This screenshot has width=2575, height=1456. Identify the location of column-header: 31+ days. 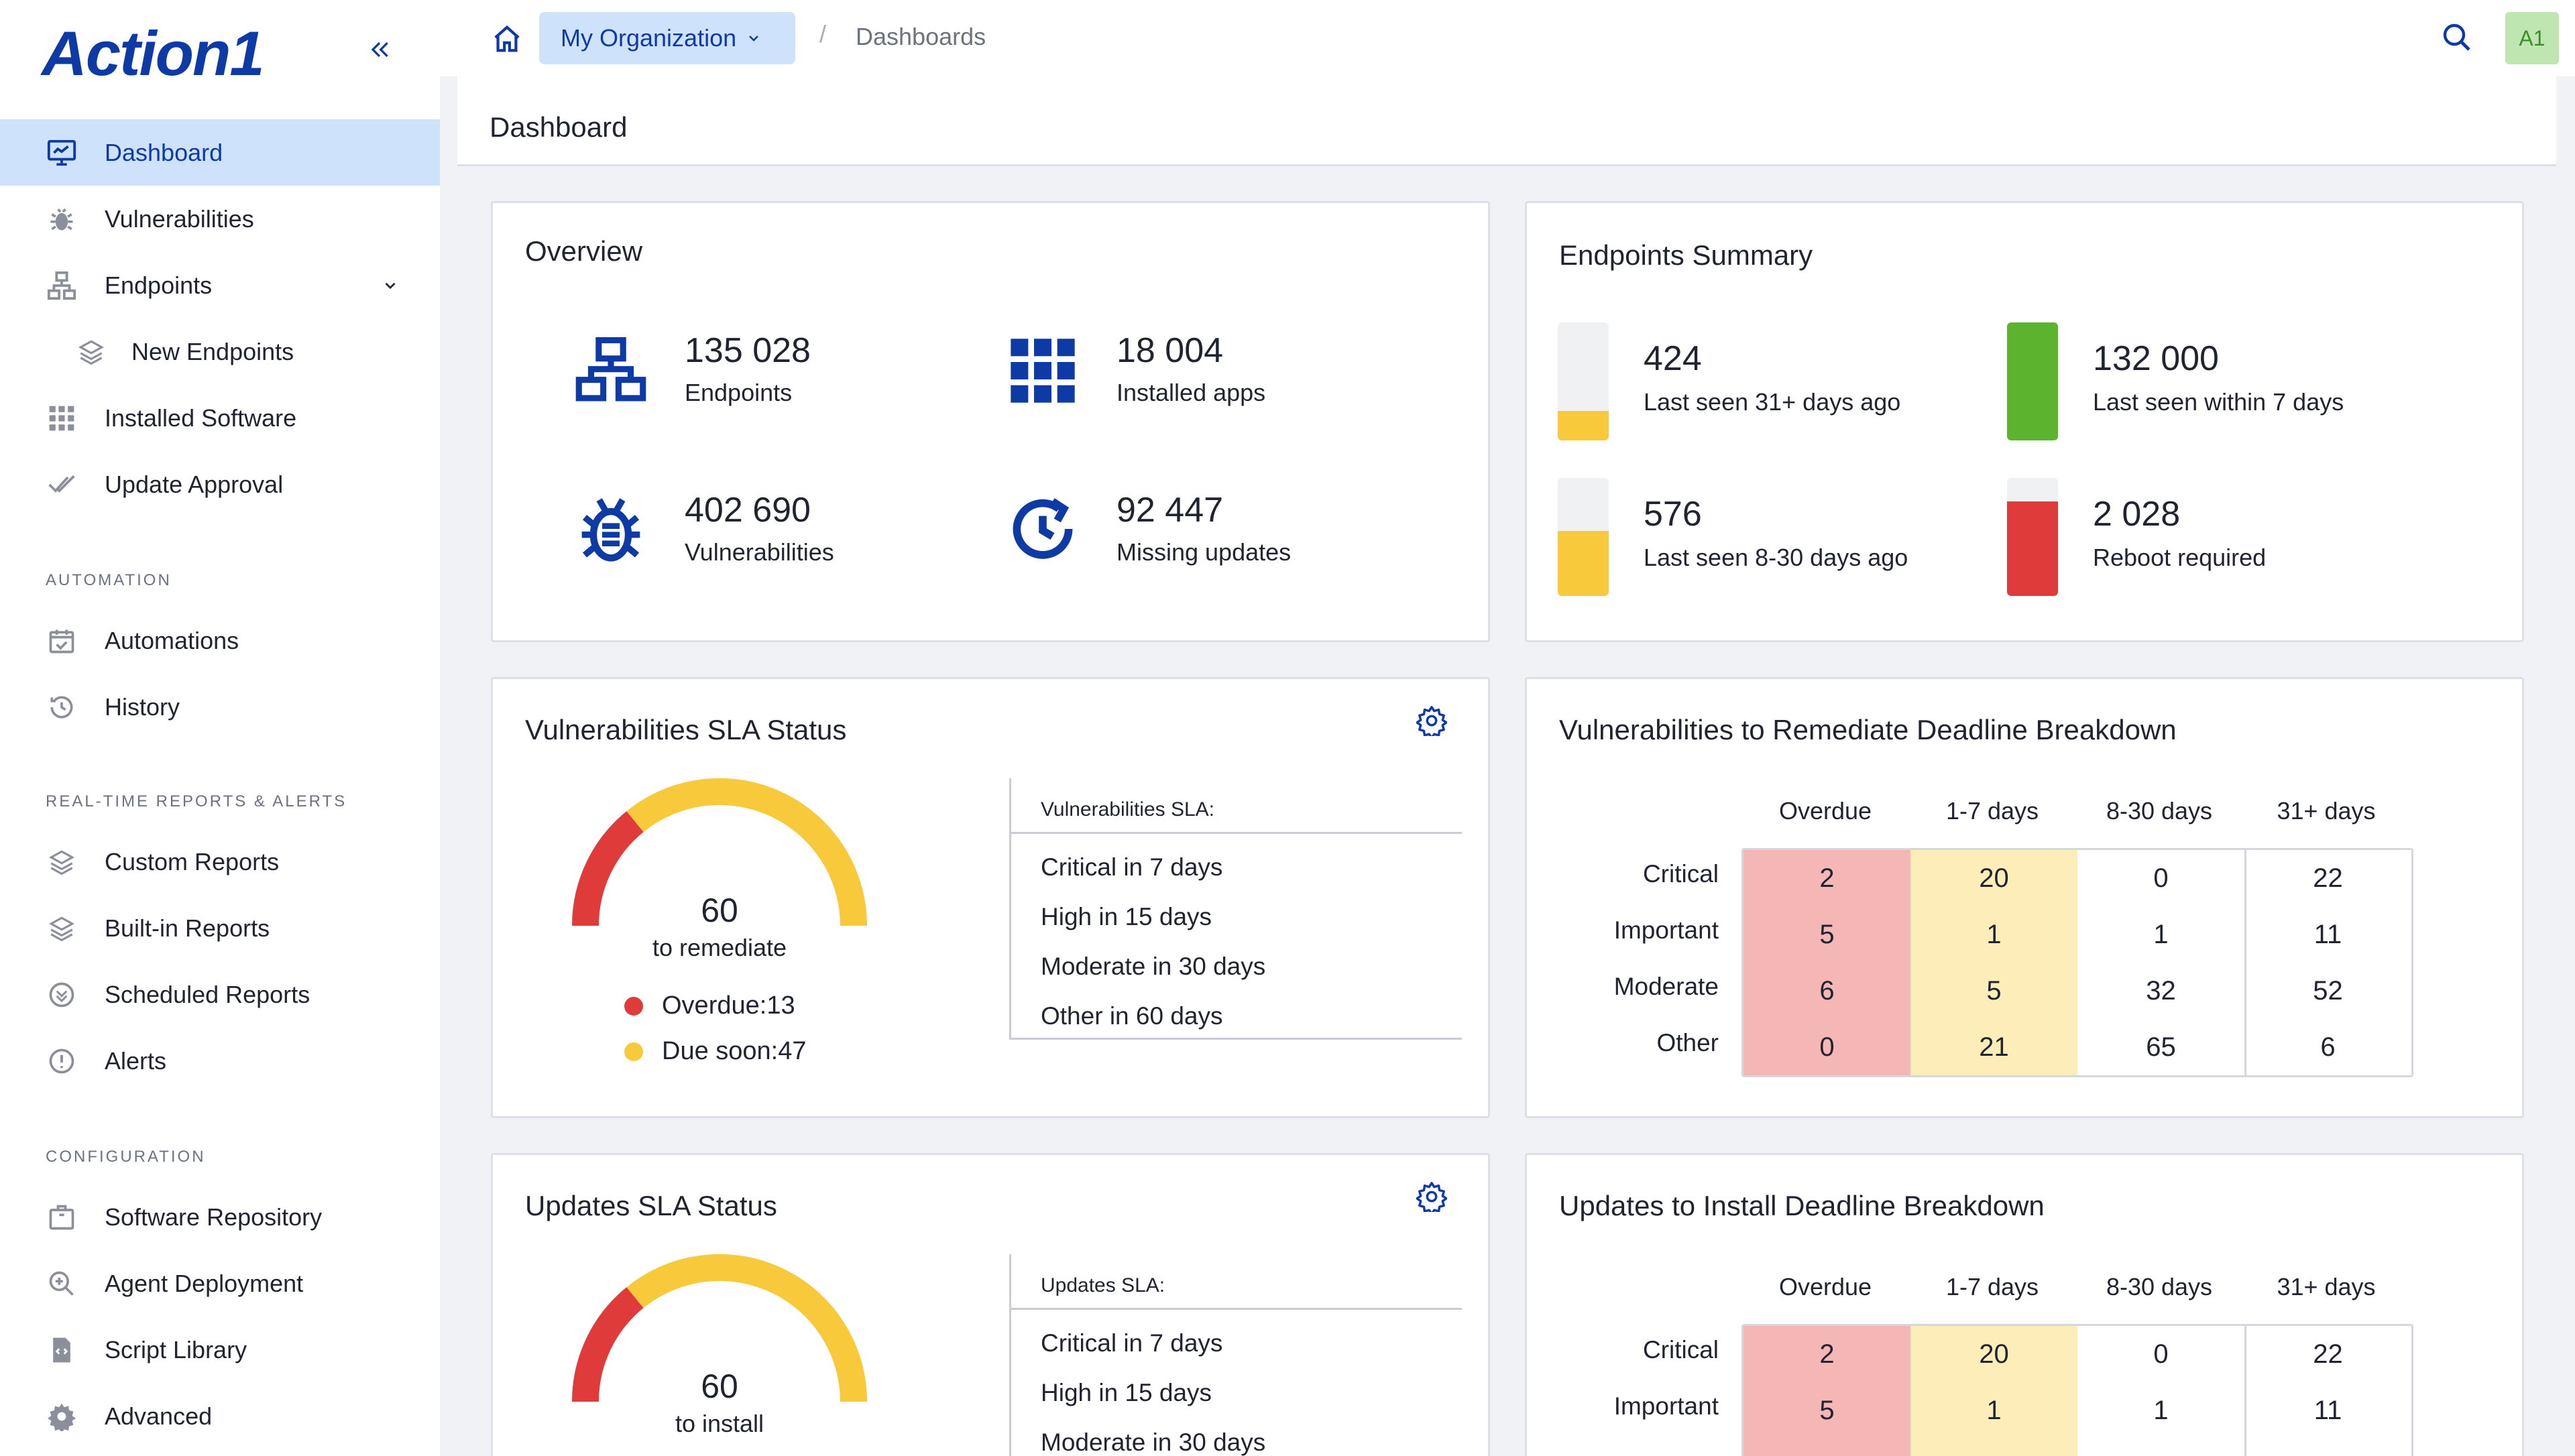
(2326, 811).